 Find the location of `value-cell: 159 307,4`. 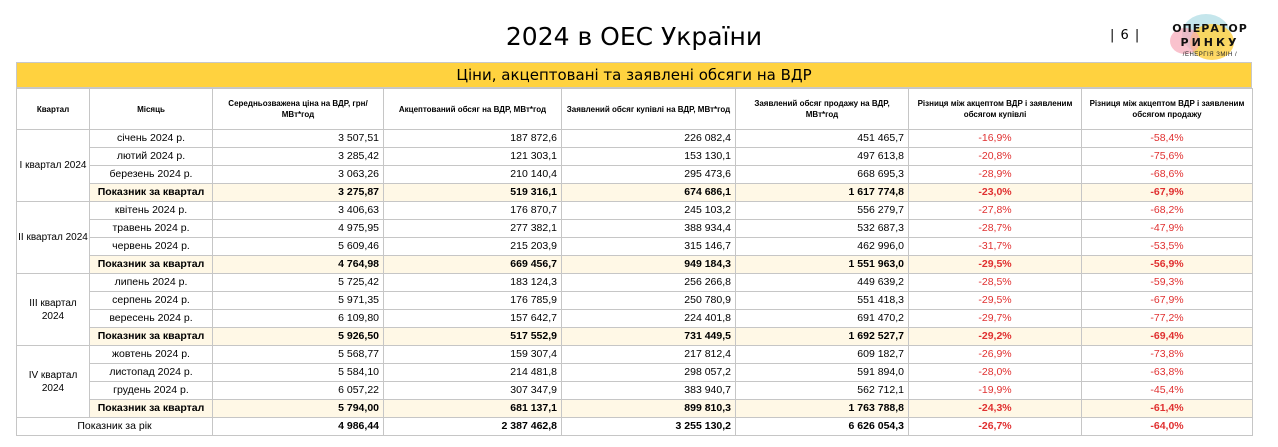

value-cell: 159 307,4 is located at coordinates (472, 354).